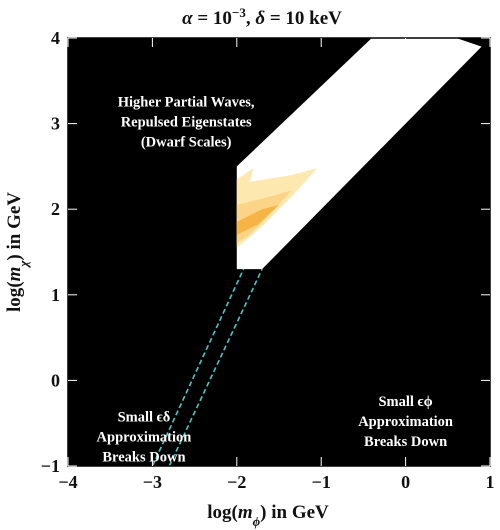 This screenshot has width=500, height=530. What do you see at coordinates (245, 512) in the screenshot?
I see `x-axis-label-var: m` at bounding box center [245, 512].